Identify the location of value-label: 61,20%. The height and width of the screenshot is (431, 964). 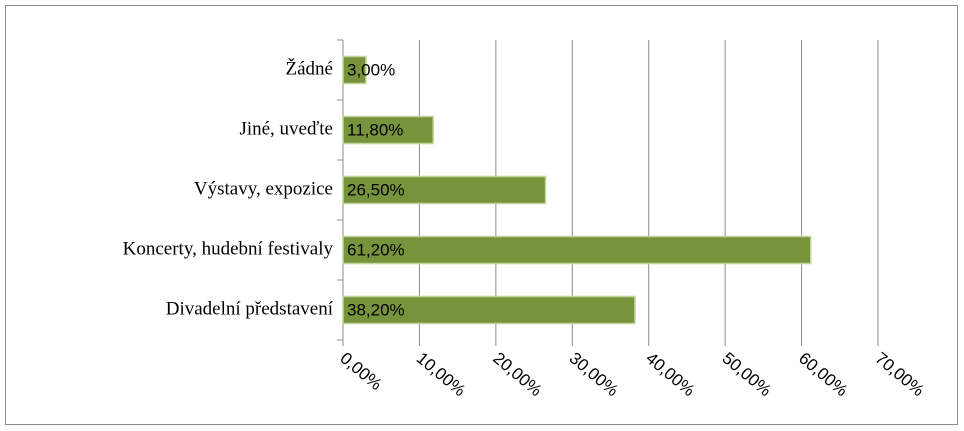
(376, 249).